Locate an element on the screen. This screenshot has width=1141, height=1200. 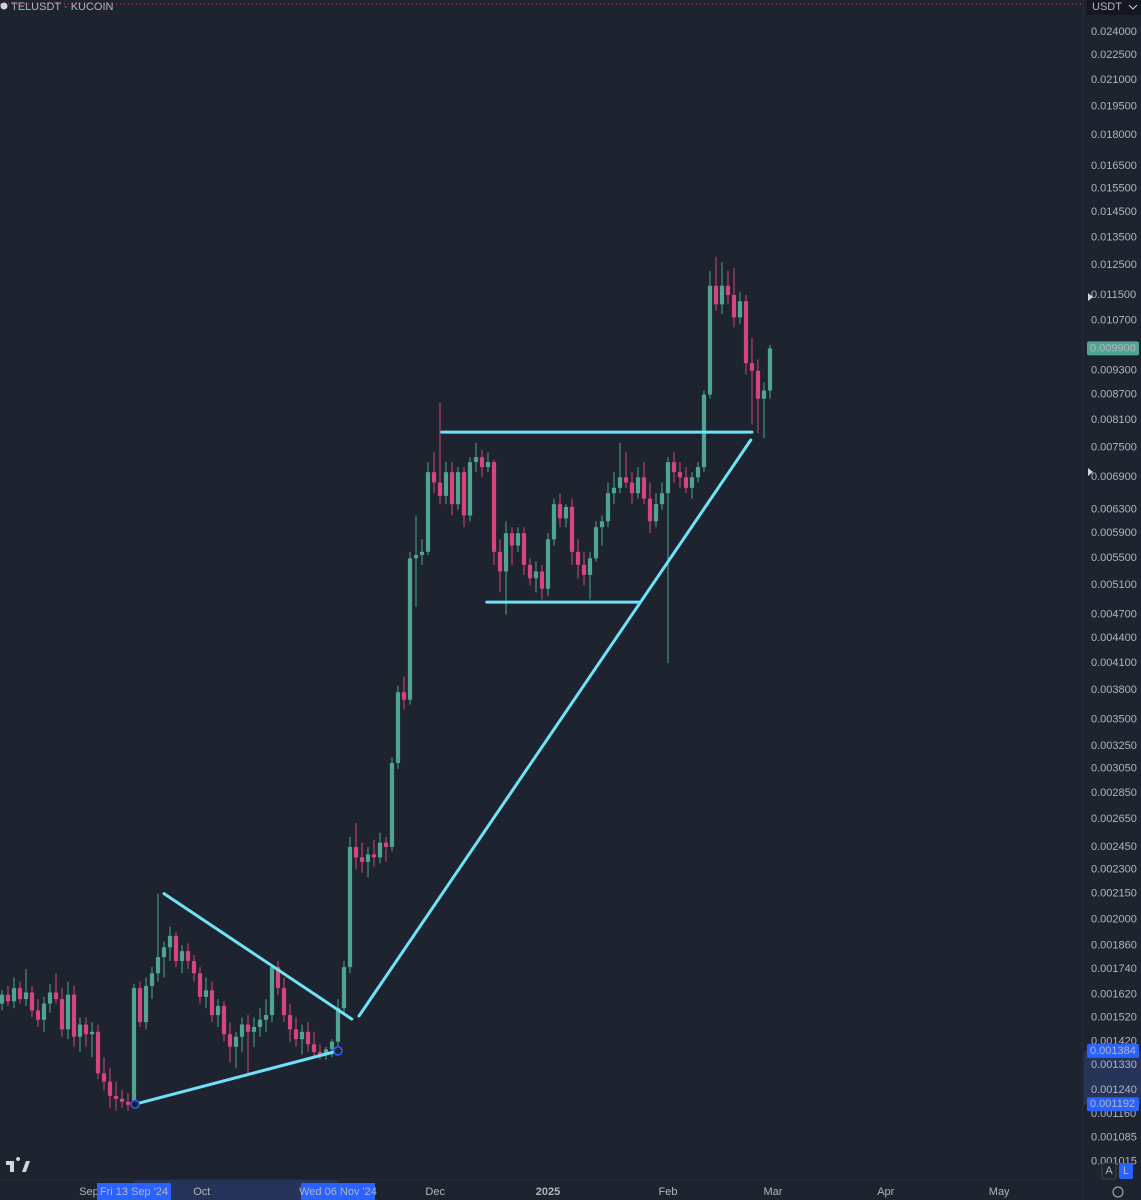
y-tick-label: 0.002000 is located at coordinates (1114, 919).